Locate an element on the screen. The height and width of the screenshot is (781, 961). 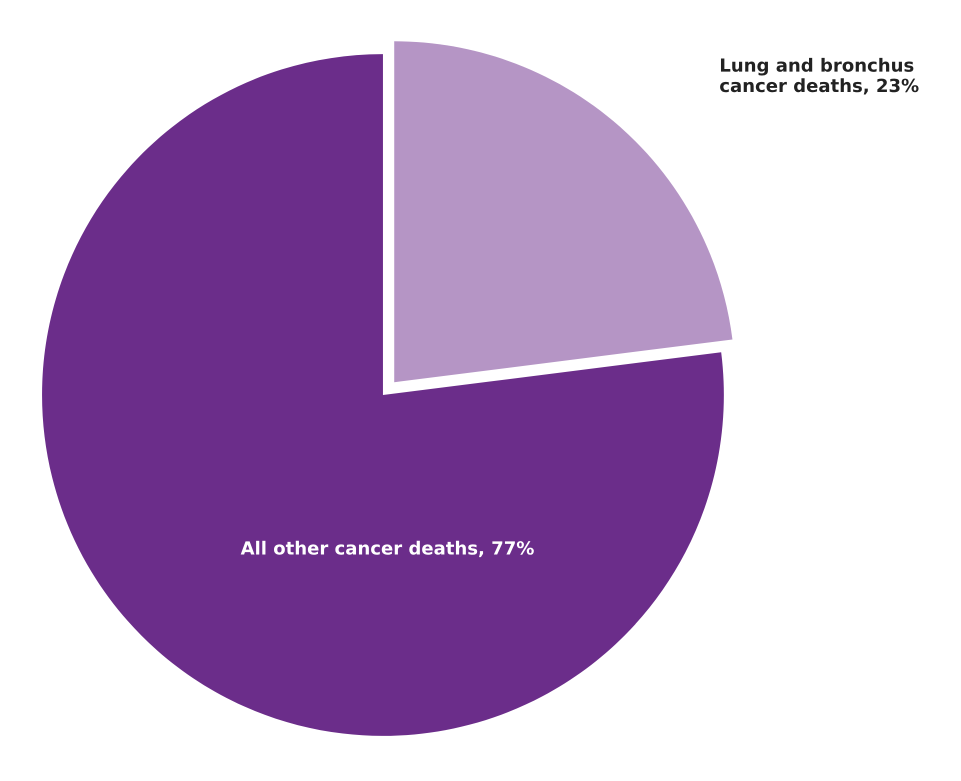
slice-label: All other cancer deaths, 77% is located at coordinates (387, 549).